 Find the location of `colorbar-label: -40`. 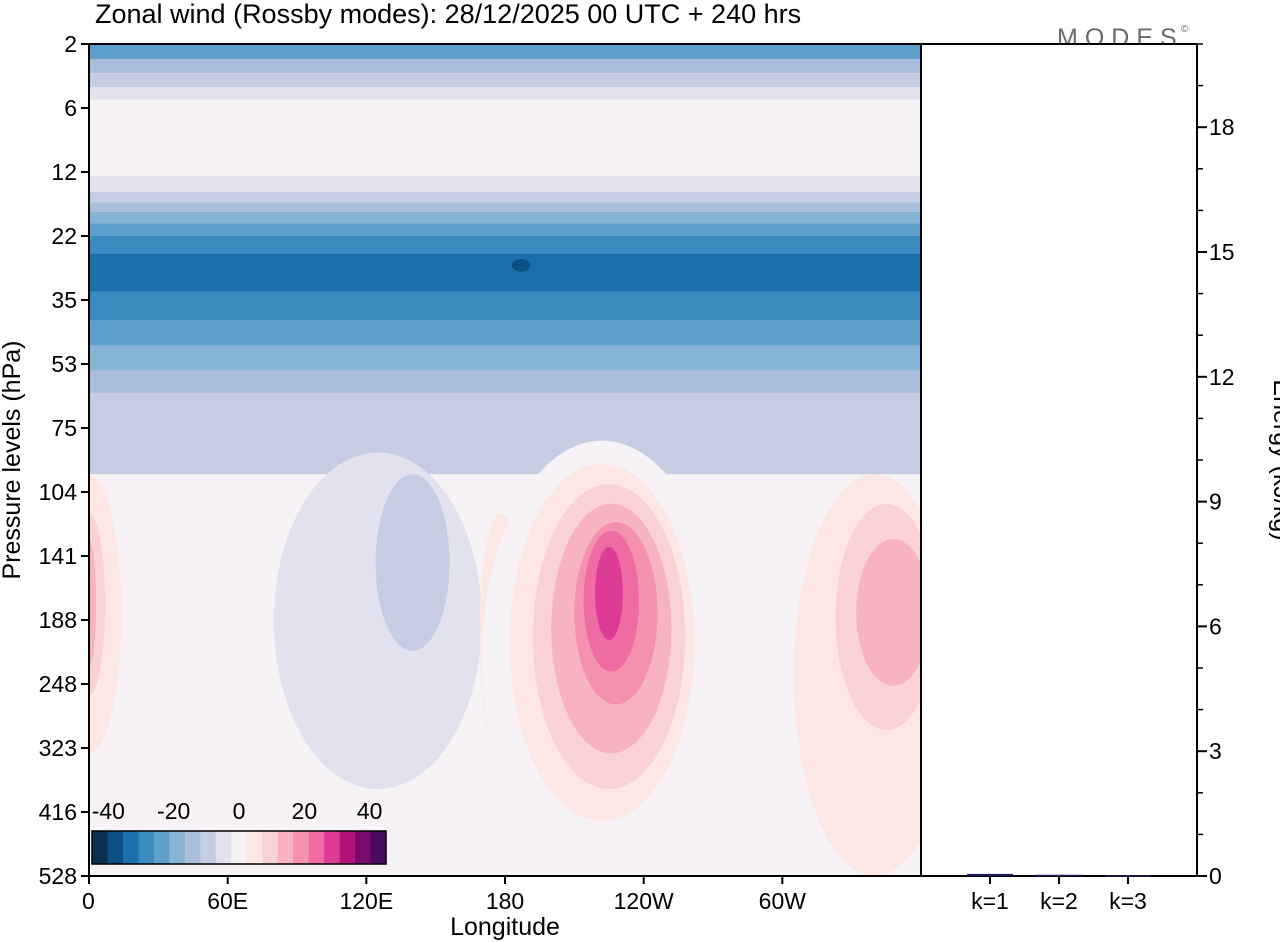

colorbar-label: -40 is located at coordinates (108, 811).